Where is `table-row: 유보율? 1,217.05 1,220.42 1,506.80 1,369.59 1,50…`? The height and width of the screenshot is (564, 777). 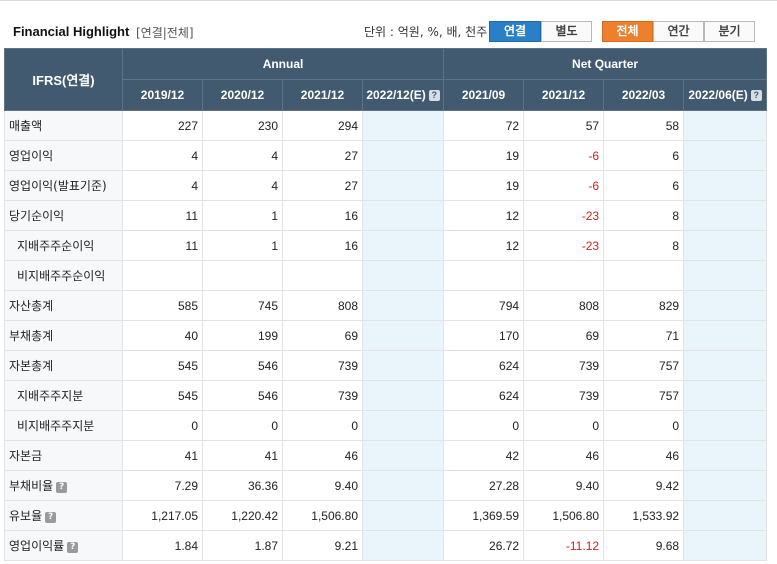 table-row: 유보율? 1,217.05 1,220.42 1,506.80 1,369.59 1,50… is located at coordinates (386, 515).